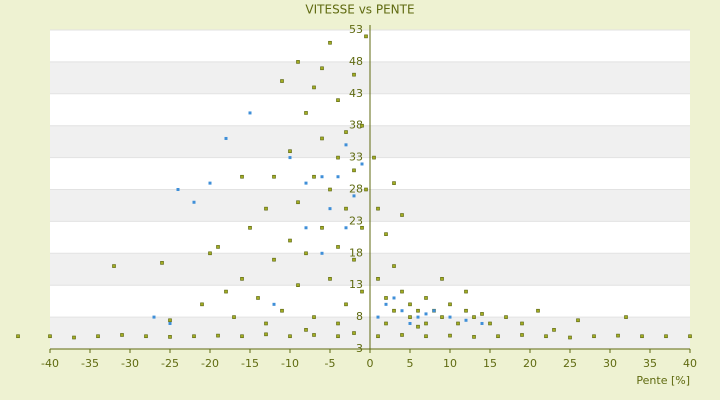 The image size is (720, 400). Describe the element at coordinates (359, 10) in the screenshot. I see `chart-title: VITESSE vs PENTE` at that location.